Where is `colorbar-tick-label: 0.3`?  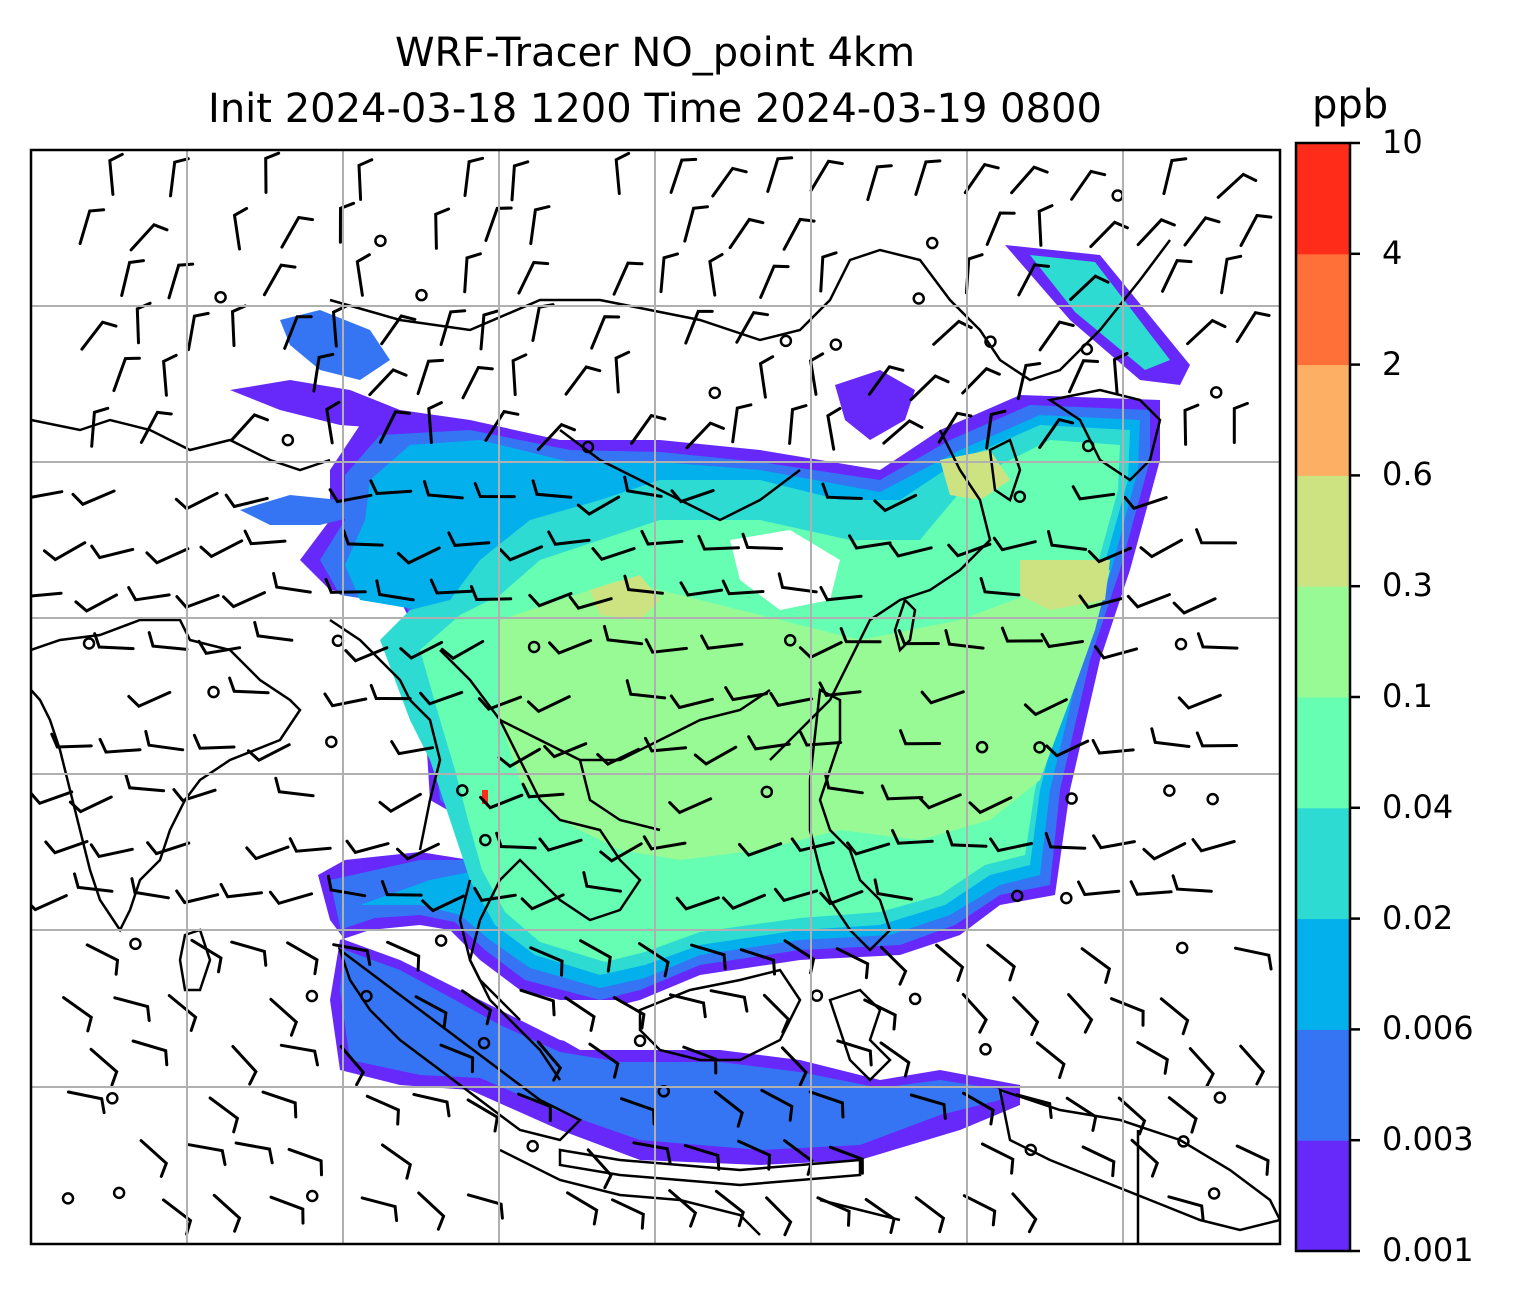 colorbar-tick-label: 0.3 is located at coordinates (1407, 585).